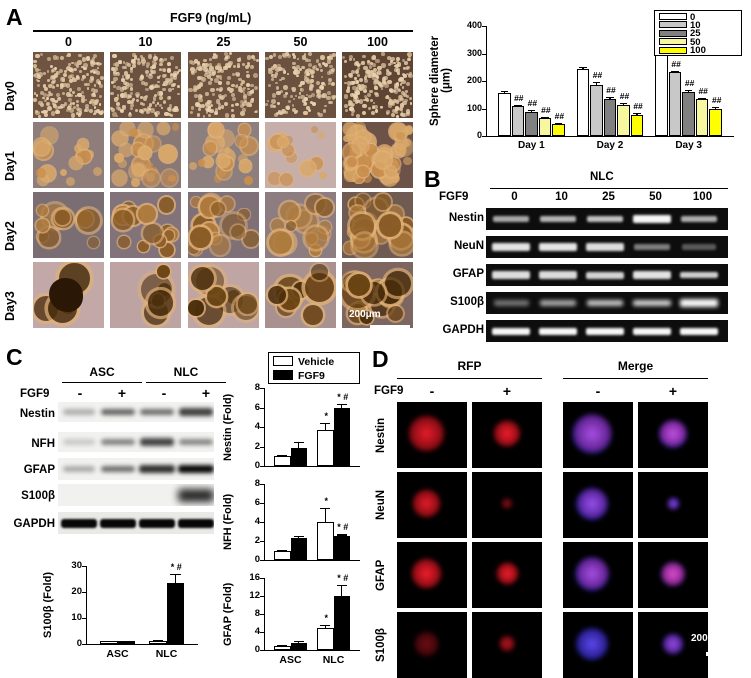 The height and width of the screenshot is (678, 751). What do you see at coordinates (559, 116) in the screenshot?
I see `sphere-diameter-significance-marker: ##` at bounding box center [559, 116].